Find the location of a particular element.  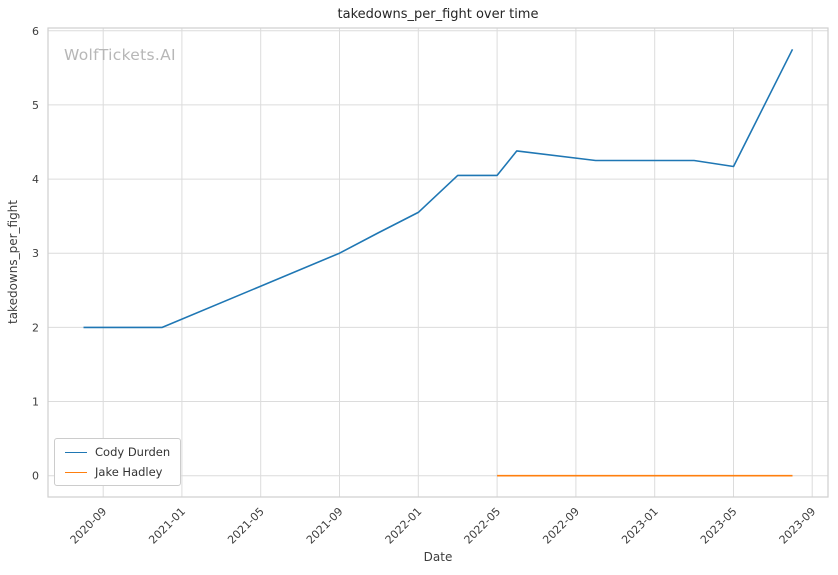

legend-item: Cody Durden is located at coordinates (117, 452).